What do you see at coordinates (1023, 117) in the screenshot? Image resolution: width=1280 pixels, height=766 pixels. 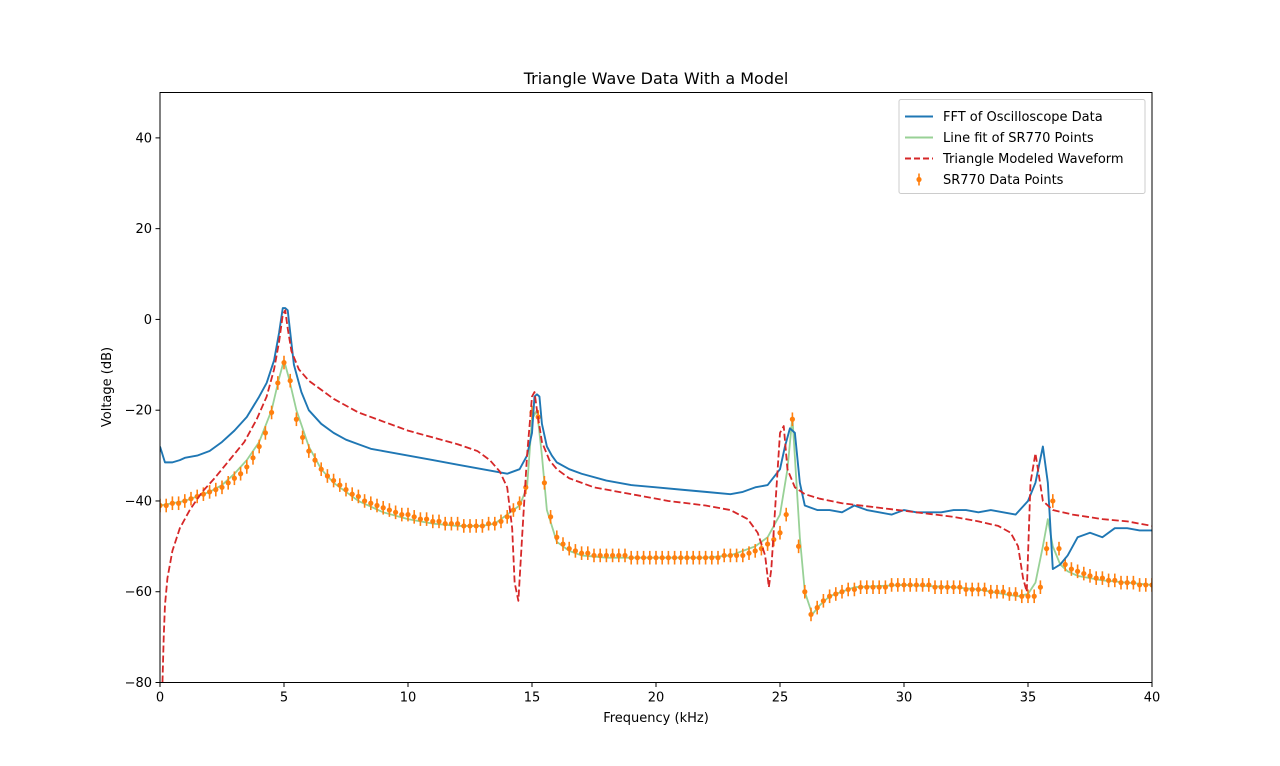 I see `legend-label: FFT of Oscilloscope Data` at bounding box center [1023, 117].